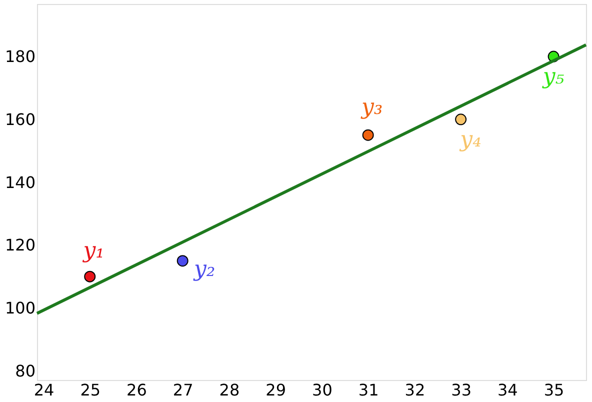  Describe the element at coordinates (229, 390) in the screenshot. I see `x-tick-label: 28` at that location.